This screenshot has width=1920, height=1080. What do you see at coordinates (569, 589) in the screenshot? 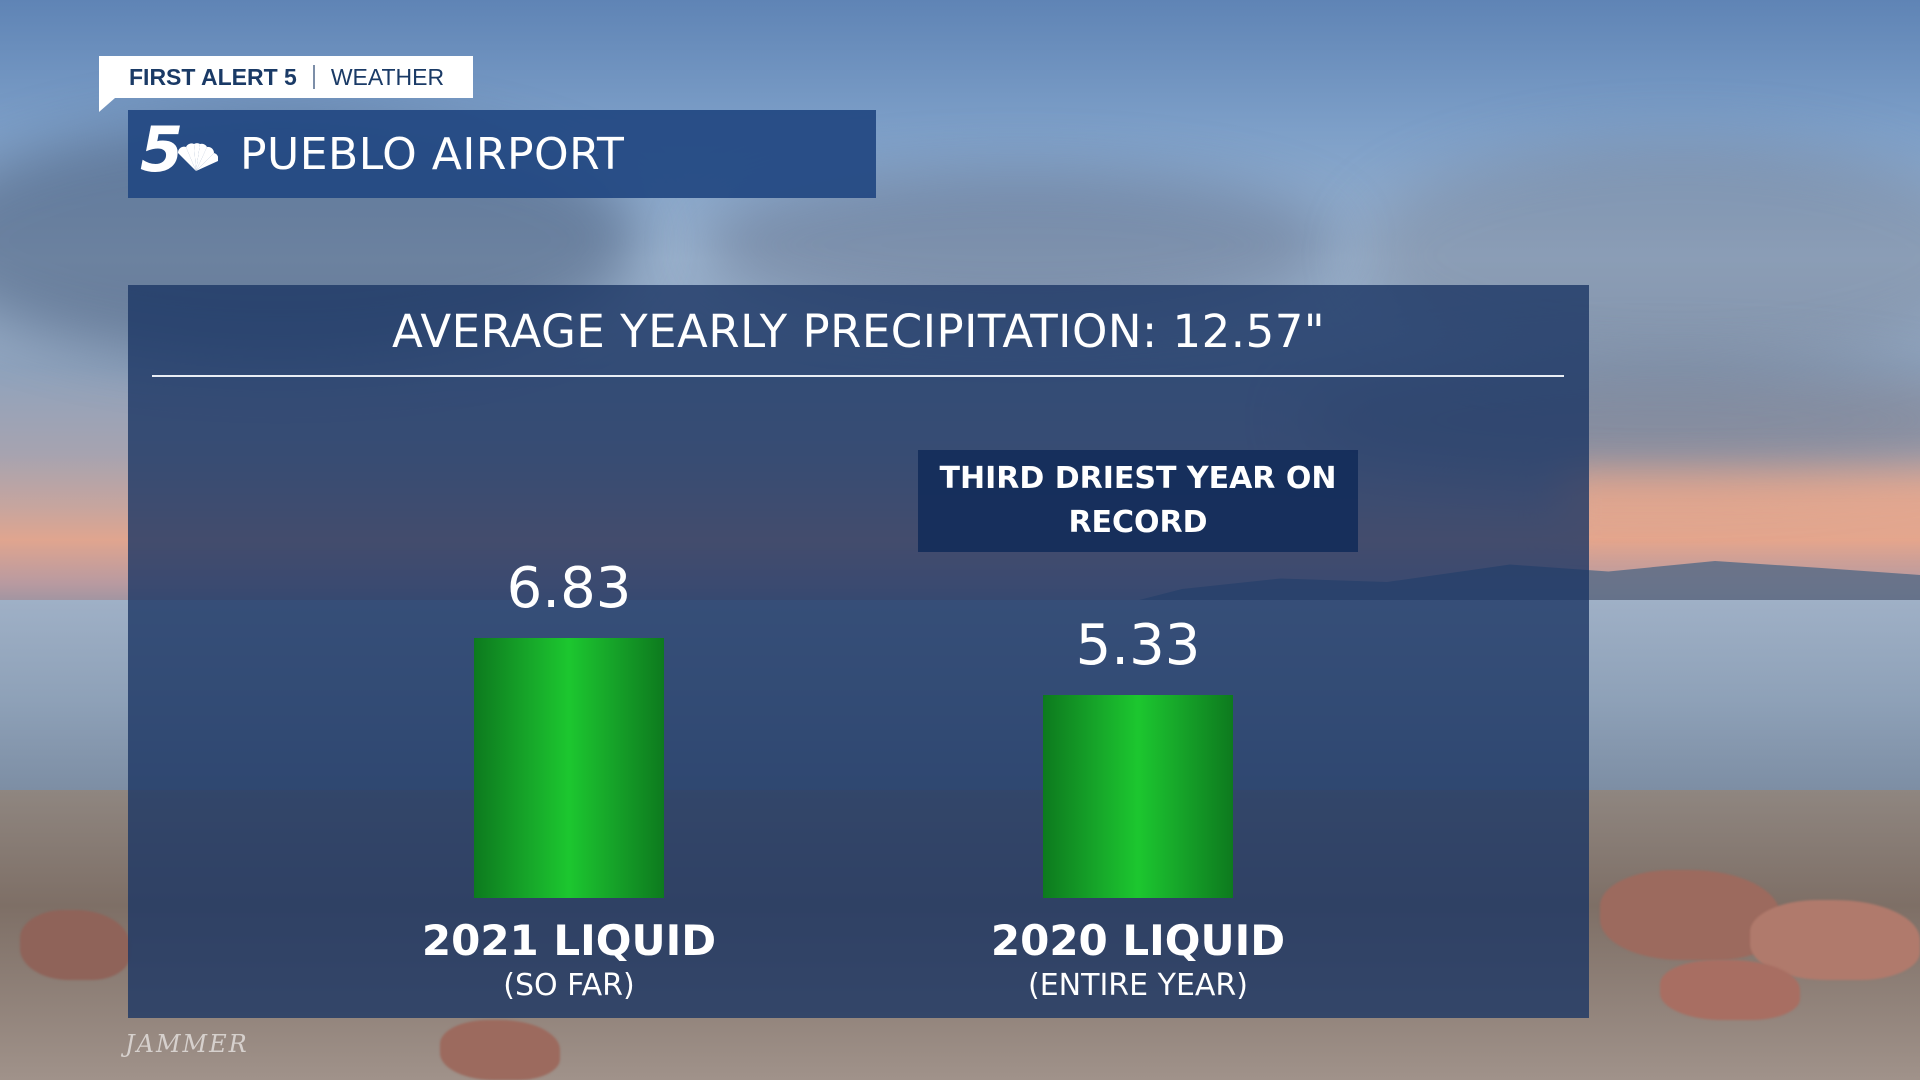
I see `bar-value-label: 6.83` at bounding box center [569, 589].